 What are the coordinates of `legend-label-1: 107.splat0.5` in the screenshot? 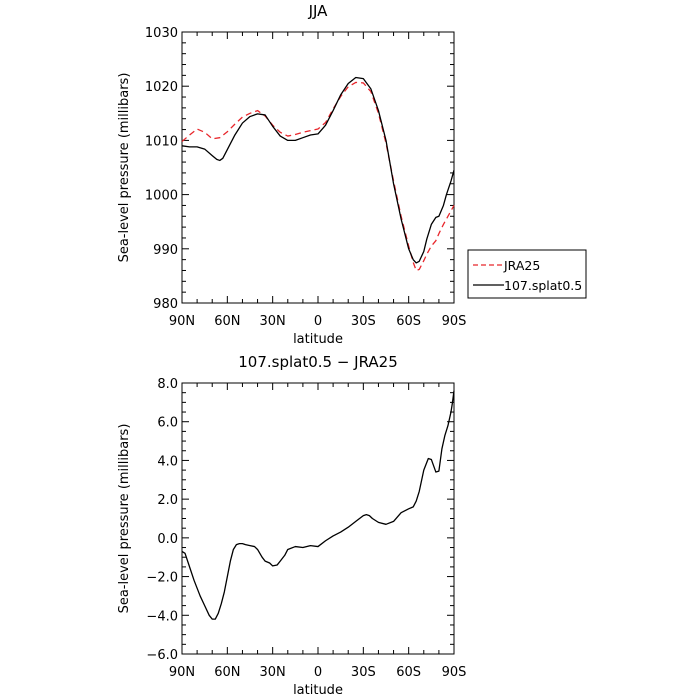 It's located at (543, 285).